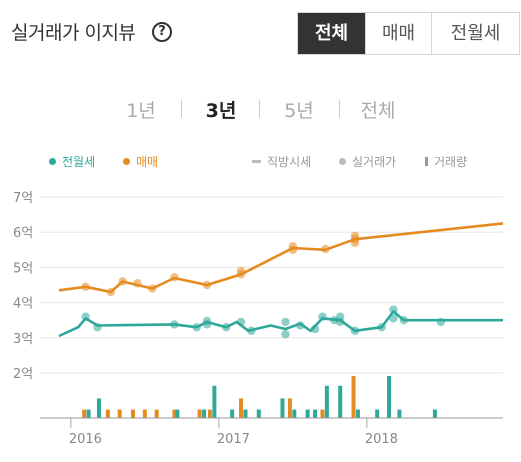 The width and height of the screenshot is (521, 462). I want to click on legend-maemae-label: 매매, so click(147, 162).